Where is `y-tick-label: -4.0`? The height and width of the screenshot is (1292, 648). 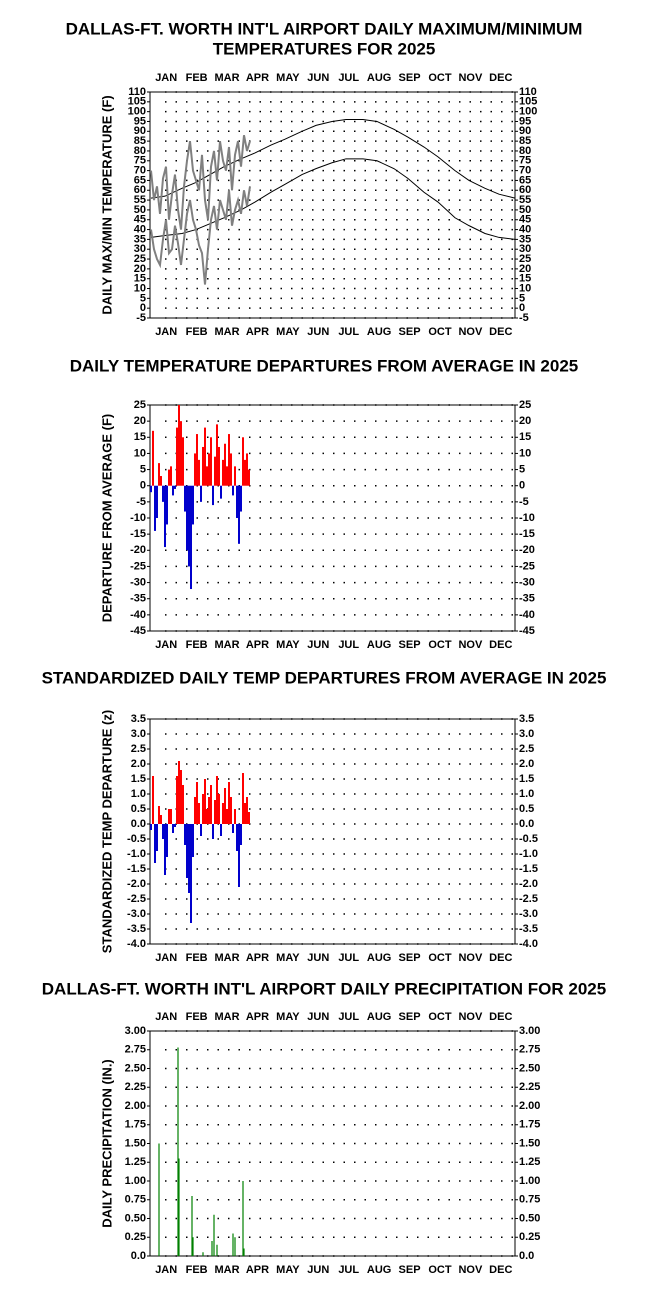 y-tick-label: -4.0 is located at coordinates (136, 944).